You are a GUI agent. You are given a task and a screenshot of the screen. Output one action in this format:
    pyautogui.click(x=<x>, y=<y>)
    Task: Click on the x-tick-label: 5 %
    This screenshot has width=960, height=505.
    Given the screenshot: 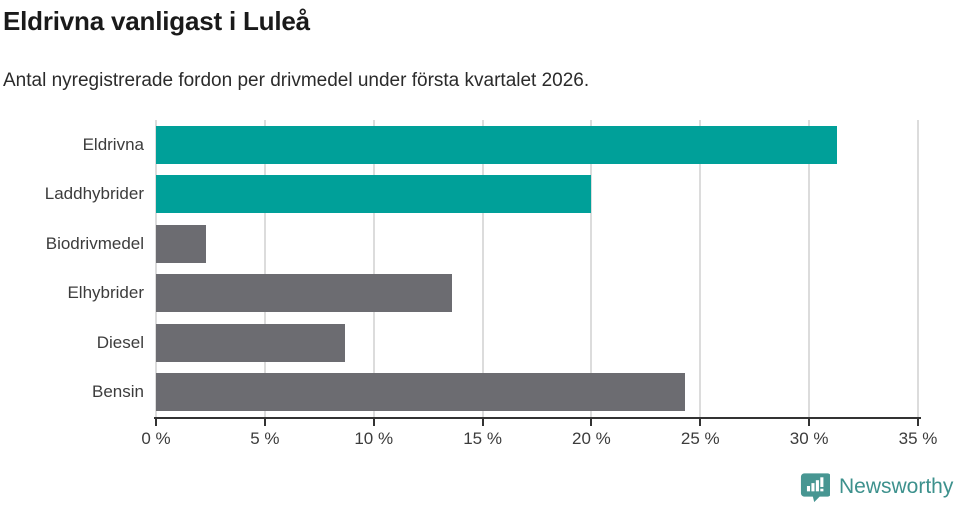 What is the action you would take?
    pyautogui.click(x=265, y=438)
    